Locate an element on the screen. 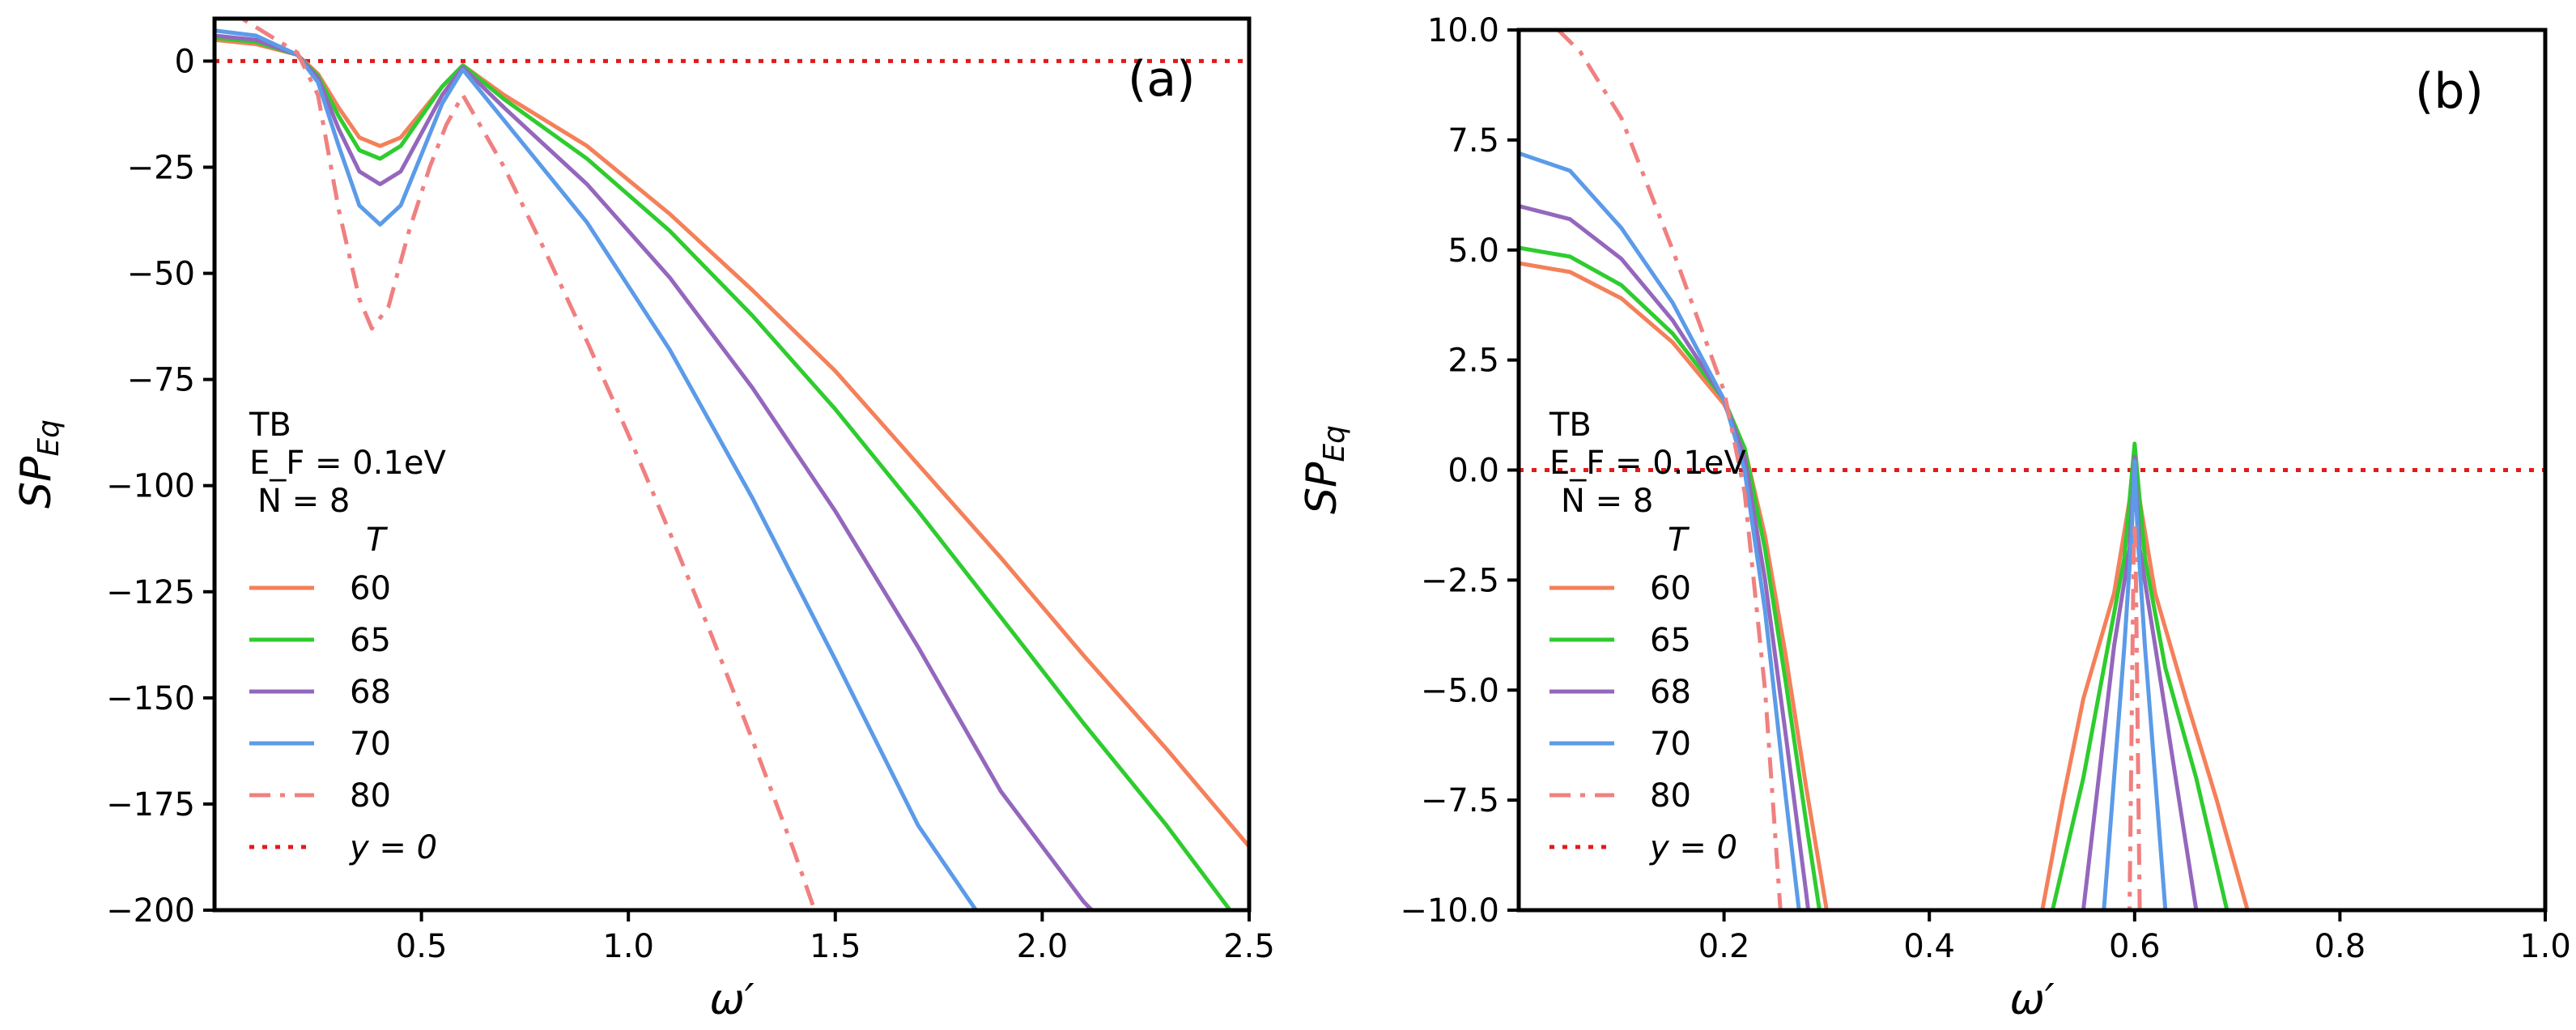  y-tick-label-a-7: −175 is located at coordinates (151, 805).